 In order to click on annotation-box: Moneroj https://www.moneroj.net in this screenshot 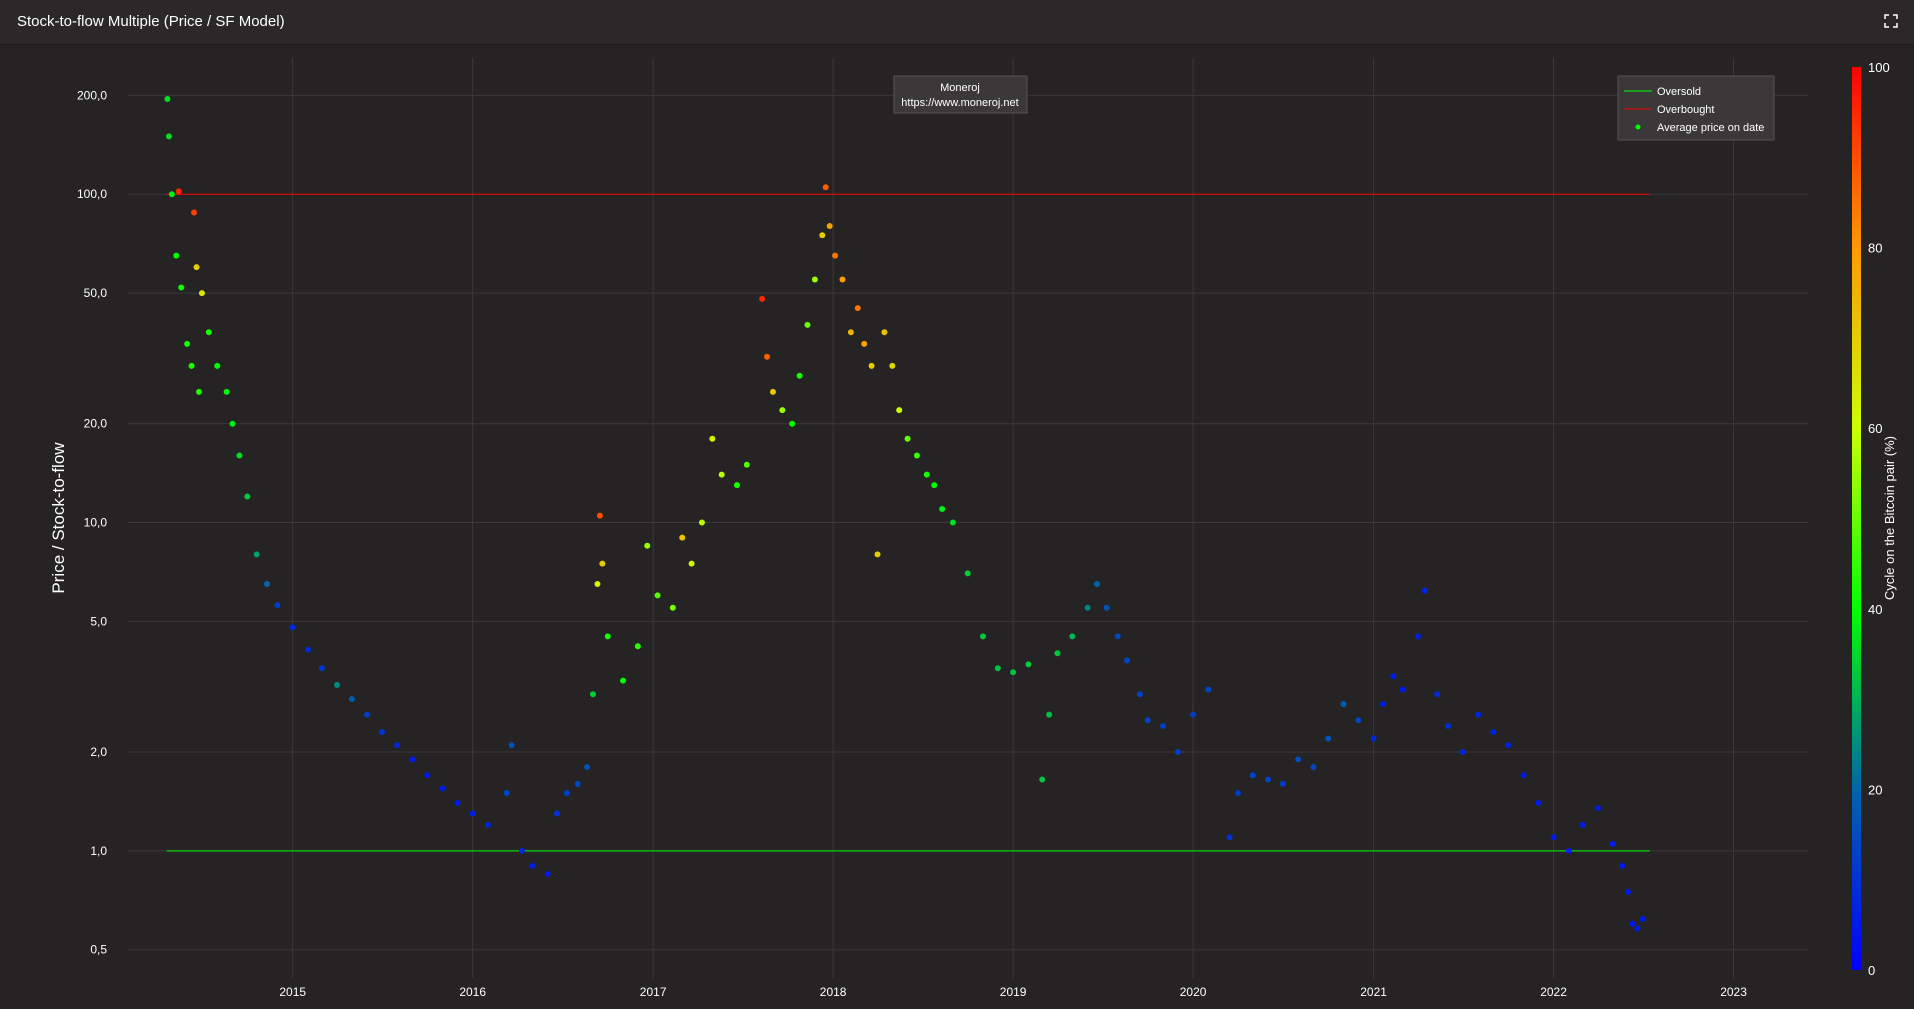, I will do `click(960, 94)`.